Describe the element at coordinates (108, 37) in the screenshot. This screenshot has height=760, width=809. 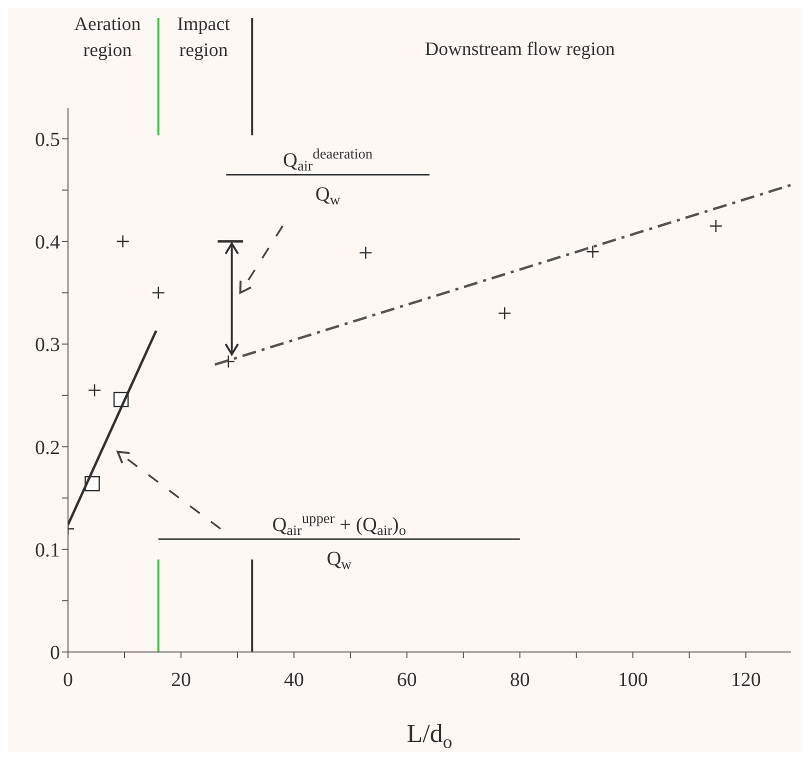
I see `text: Aeration region` at that location.